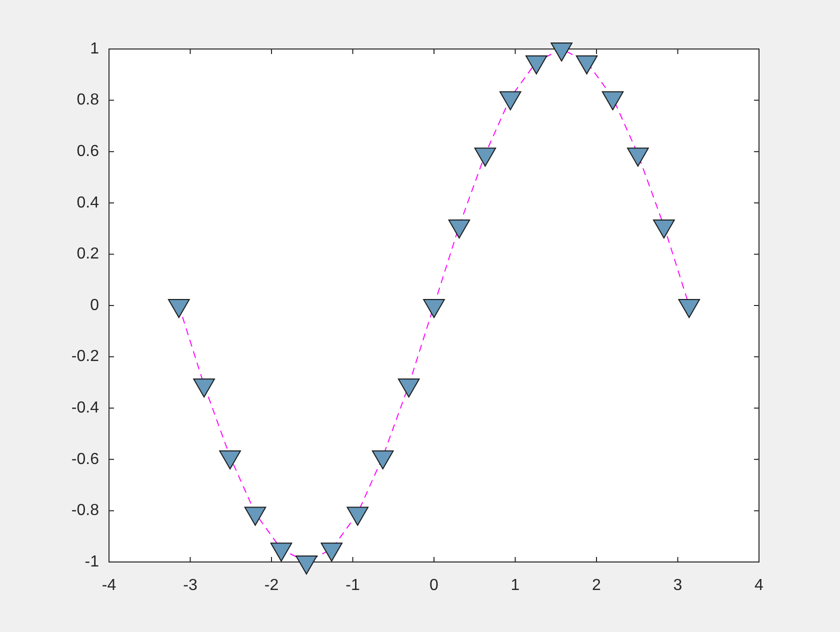 Image resolution: width=840 pixels, height=632 pixels. I want to click on y-tick-label: 0.8, so click(88, 100).